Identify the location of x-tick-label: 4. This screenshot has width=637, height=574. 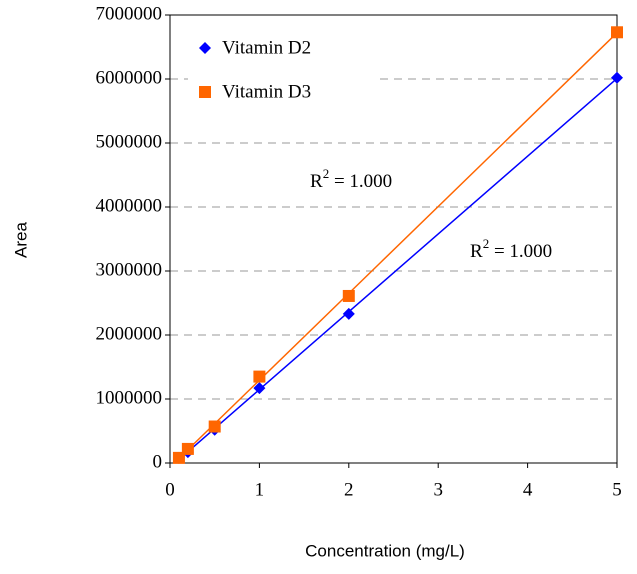
(528, 489).